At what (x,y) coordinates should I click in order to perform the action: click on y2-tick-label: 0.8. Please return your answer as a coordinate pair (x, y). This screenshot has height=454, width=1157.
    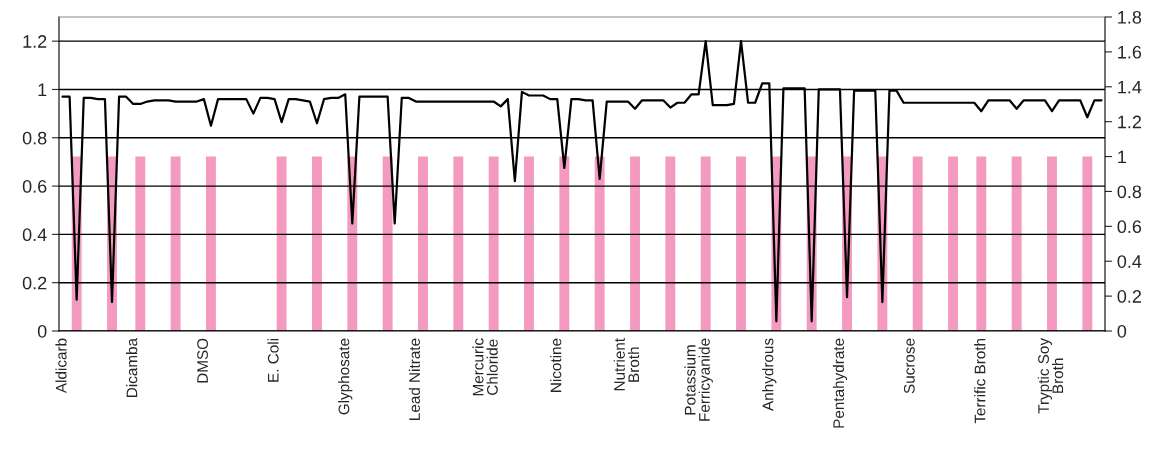
    Looking at the image, I should click on (1129, 192).